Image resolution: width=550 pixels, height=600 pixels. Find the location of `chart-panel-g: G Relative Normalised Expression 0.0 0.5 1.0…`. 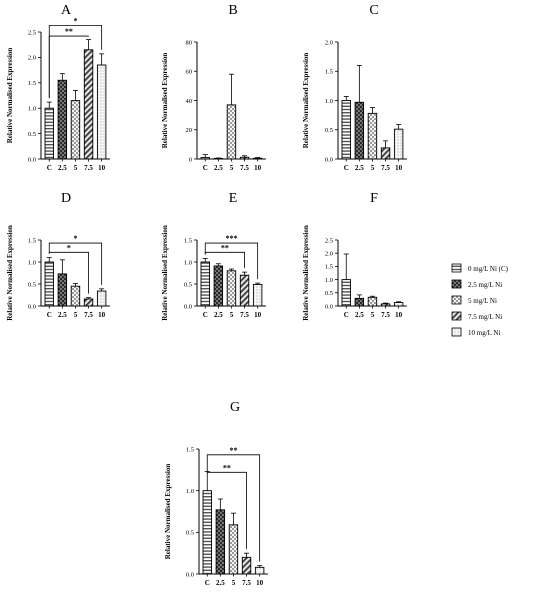

chart-panel-g: G Relative Normalised Expression 0.0 0.5 1.0… is located at coordinates (216, 493).